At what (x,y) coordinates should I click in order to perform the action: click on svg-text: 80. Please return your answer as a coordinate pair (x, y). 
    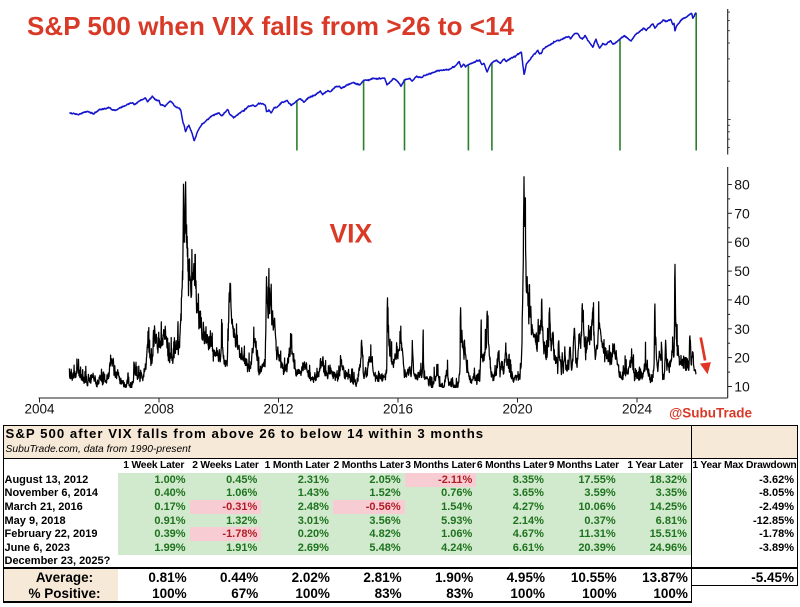
    Looking at the image, I should click on (742, 185).